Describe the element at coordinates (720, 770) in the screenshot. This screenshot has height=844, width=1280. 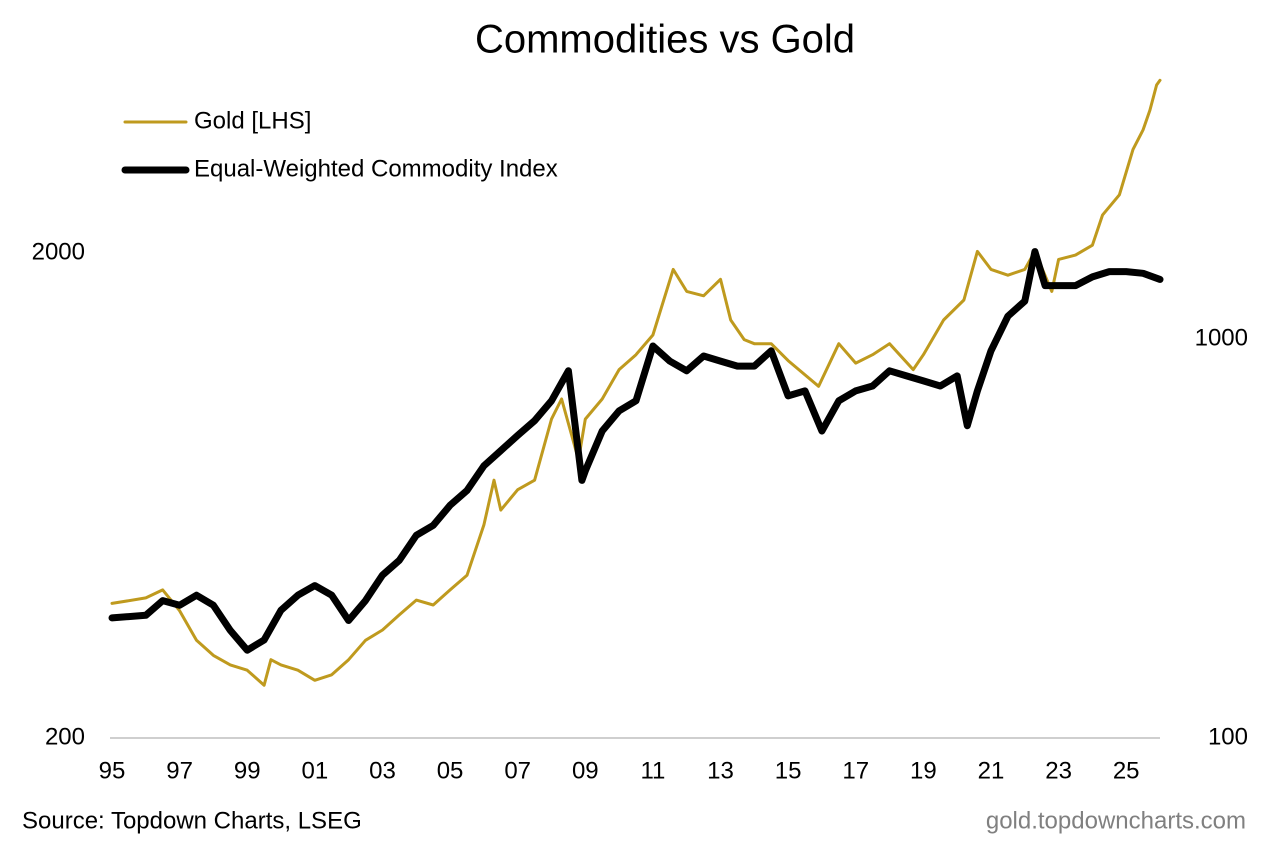
I see `x-tick-label: 13` at that location.